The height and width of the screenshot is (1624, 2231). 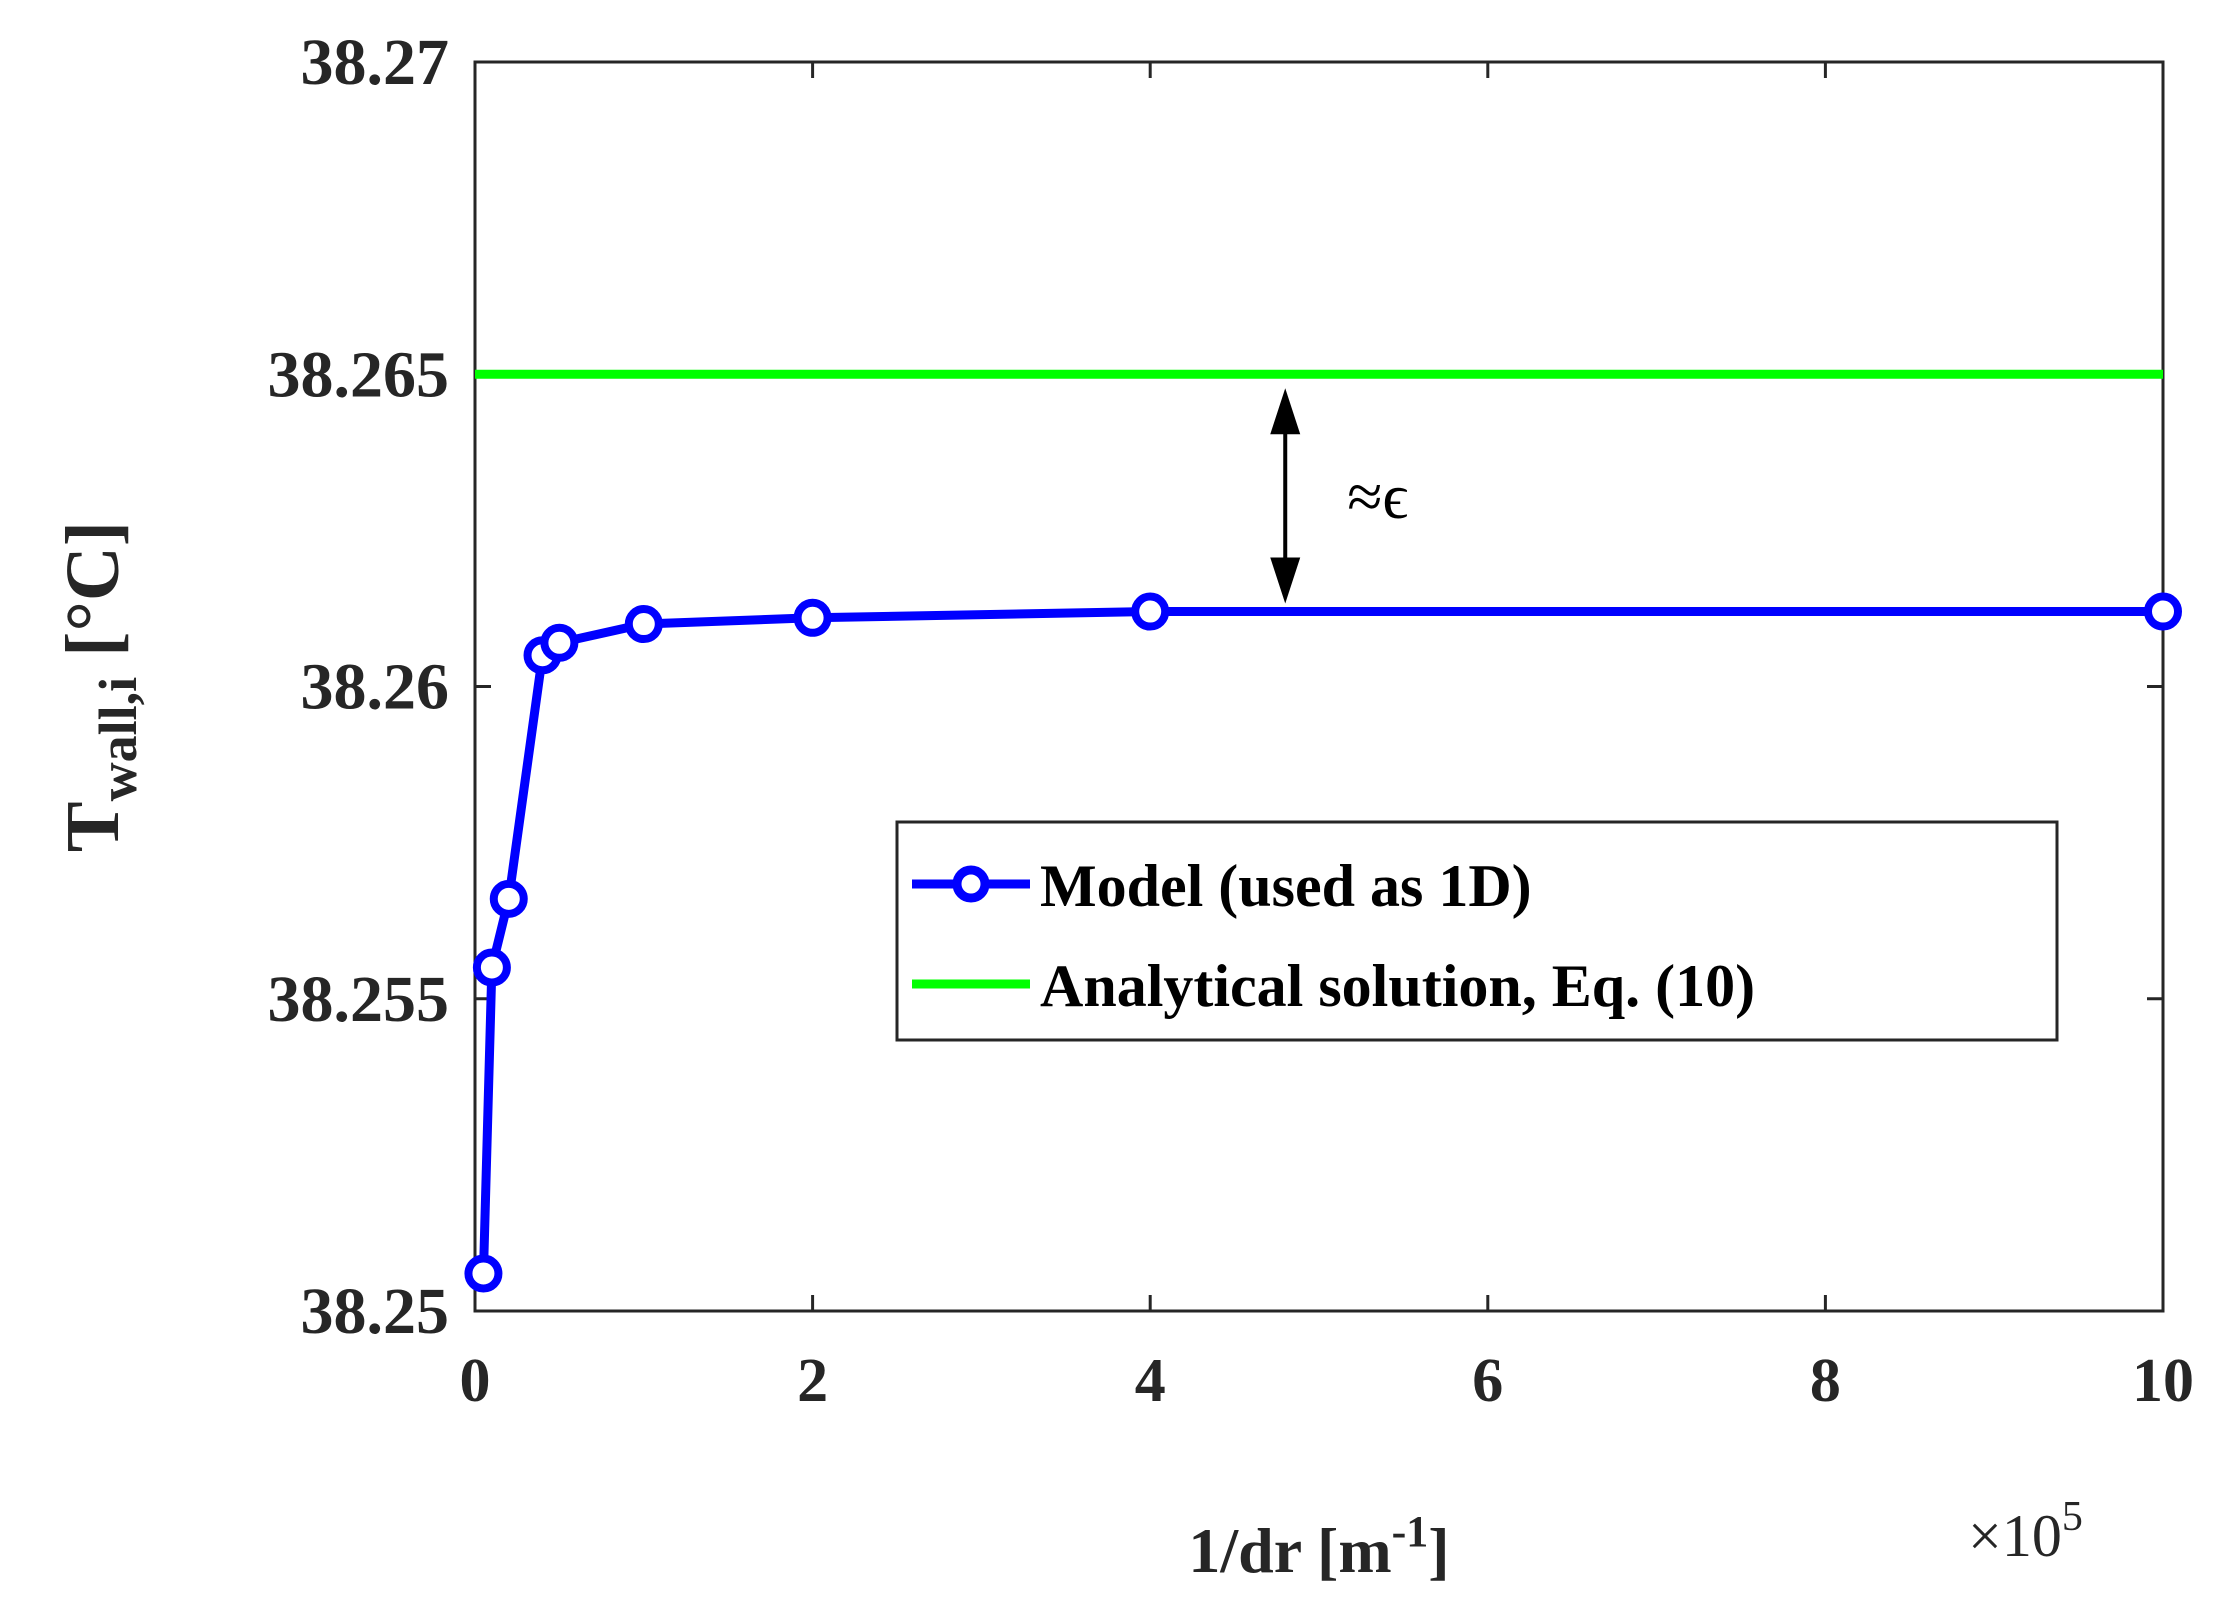 I want to click on x-axis-label-sup: -1, so click(x=1410, y=1531).